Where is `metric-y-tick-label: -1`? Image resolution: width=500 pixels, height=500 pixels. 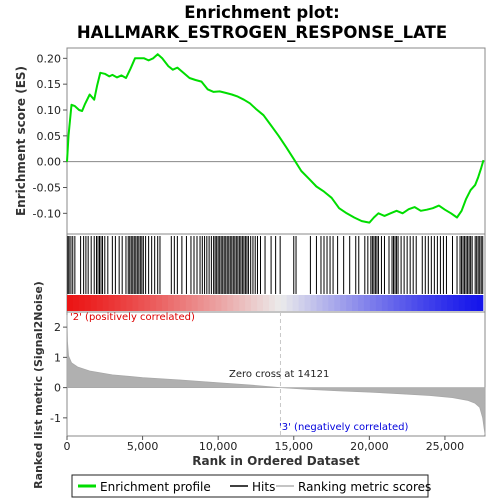
metric-y-tick-label: -1 is located at coordinates (55, 418).